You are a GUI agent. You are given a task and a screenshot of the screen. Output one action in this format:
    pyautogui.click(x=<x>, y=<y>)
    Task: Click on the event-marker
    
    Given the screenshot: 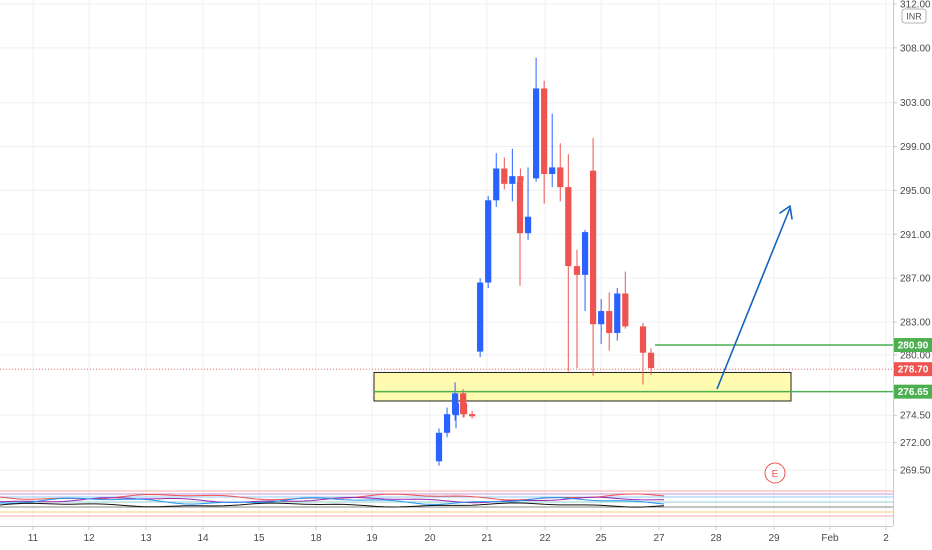 What is the action you would take?
    pyautogui.click(x=775, y=473)
    